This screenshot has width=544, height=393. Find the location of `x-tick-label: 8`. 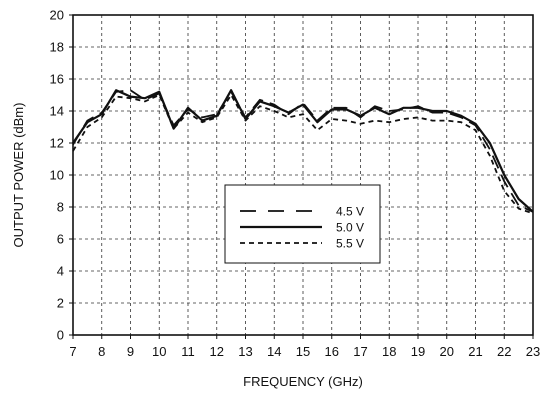

x-tick-label: 8 is located at coordinates (101, 351).